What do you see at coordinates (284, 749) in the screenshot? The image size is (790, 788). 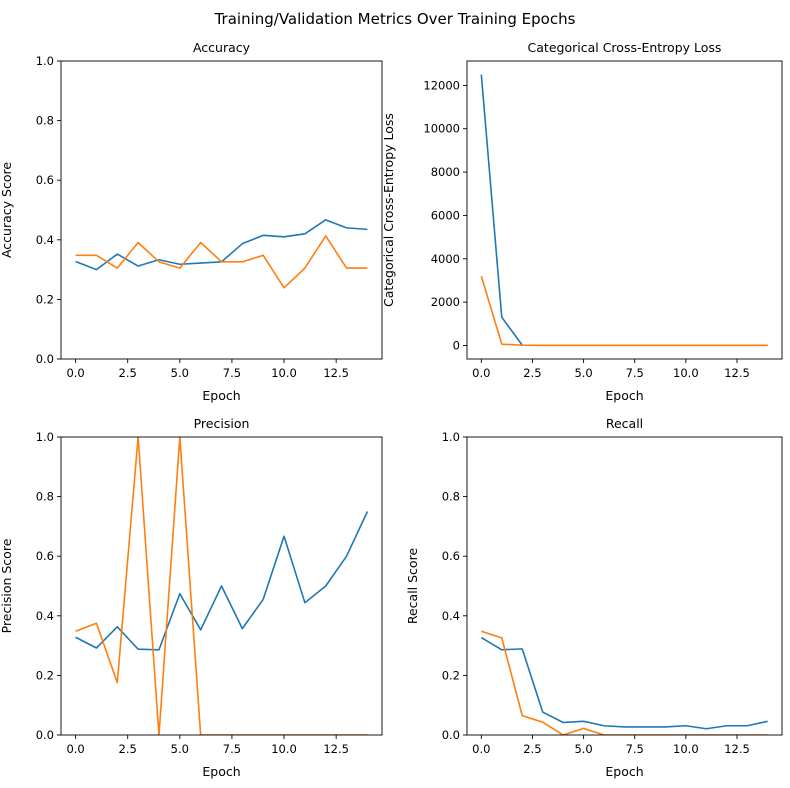 I see `precision-xtick-label: 10.0` at bounding box center [284, 749].